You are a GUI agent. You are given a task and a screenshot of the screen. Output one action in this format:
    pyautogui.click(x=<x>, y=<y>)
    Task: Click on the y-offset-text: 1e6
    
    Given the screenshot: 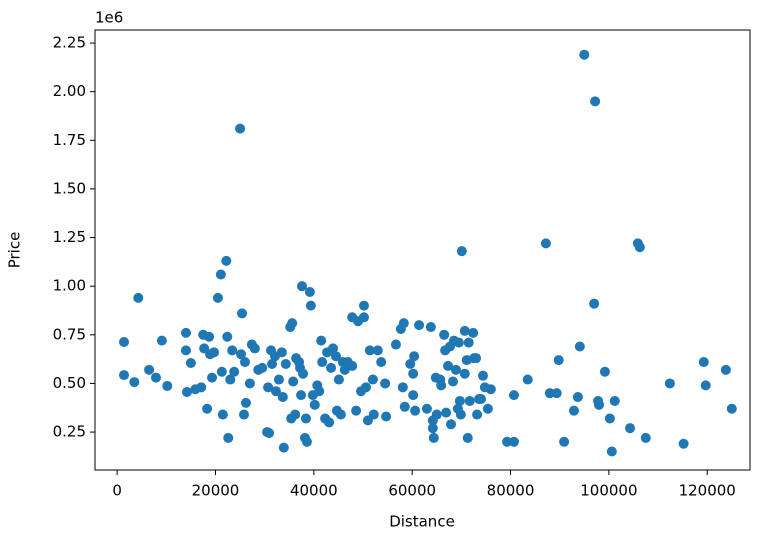 What is the action you would take?
    pyautogui.click(x=109, y=18)
    